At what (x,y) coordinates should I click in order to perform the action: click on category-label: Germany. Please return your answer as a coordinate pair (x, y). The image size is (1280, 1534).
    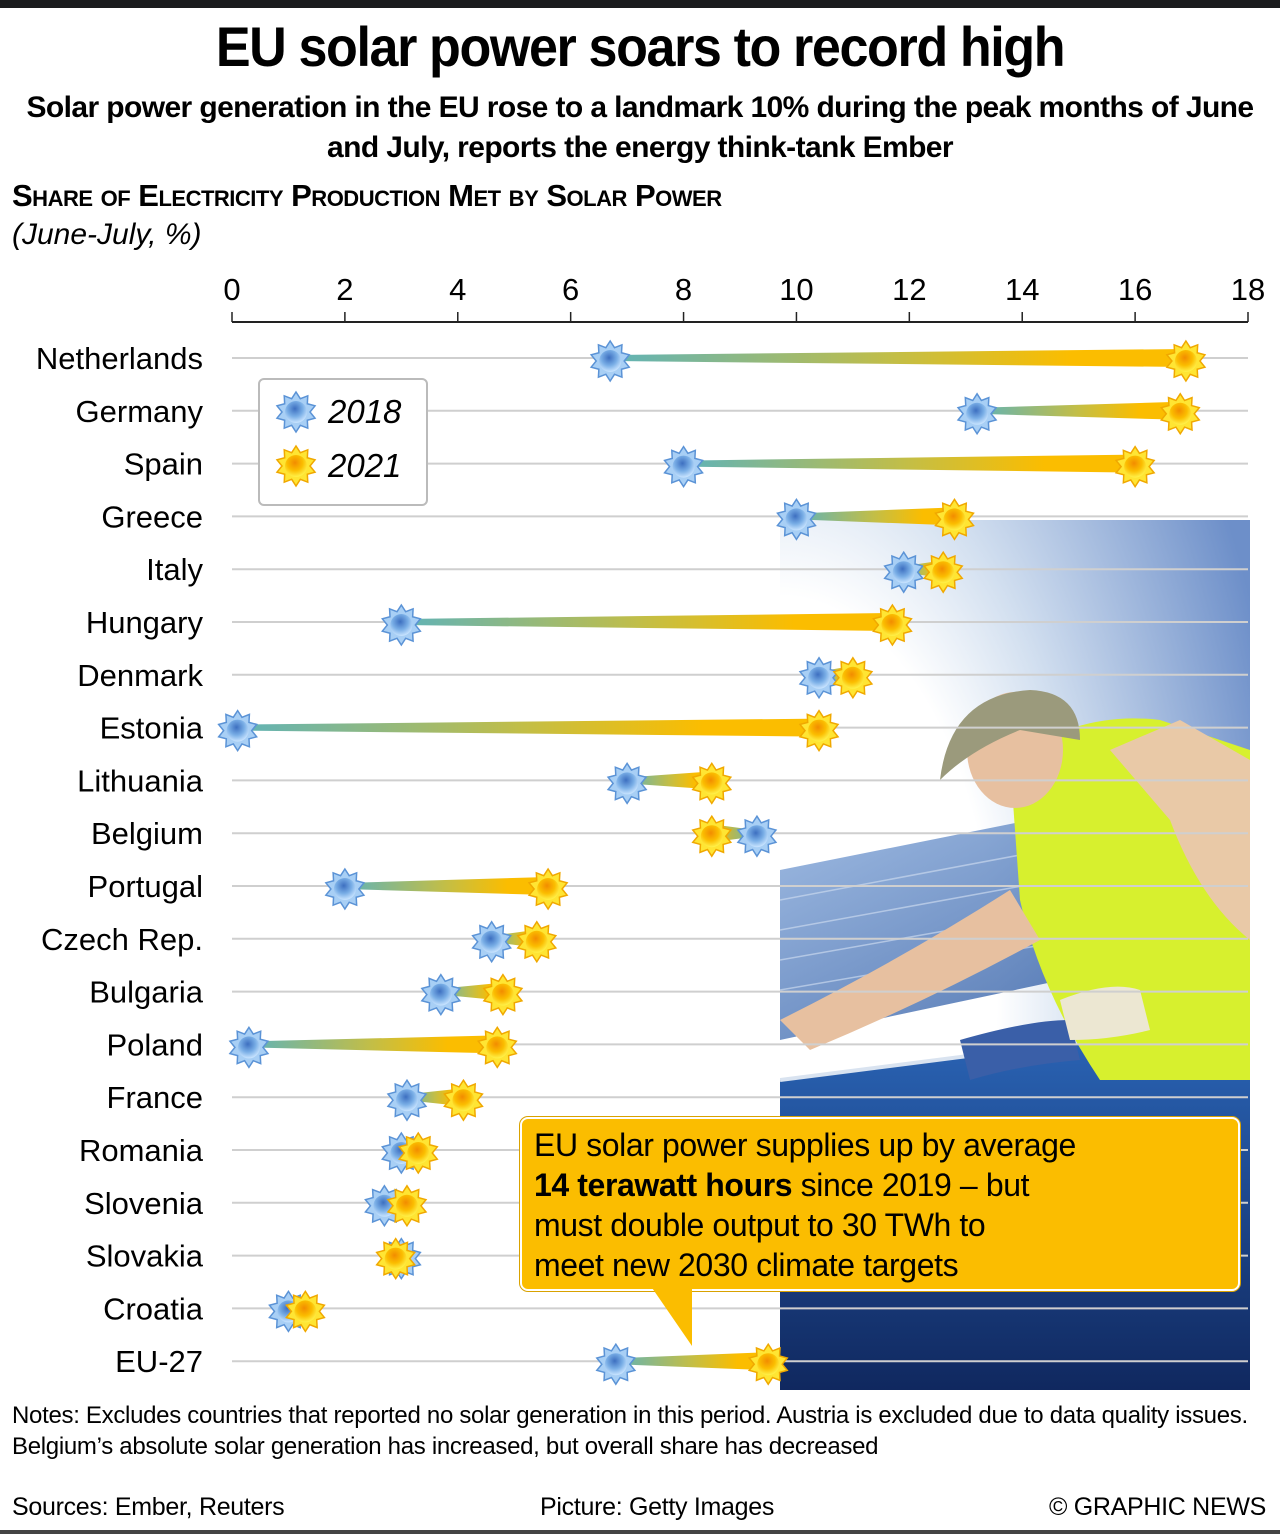
    Looking at the image, I should click on (140, 411).